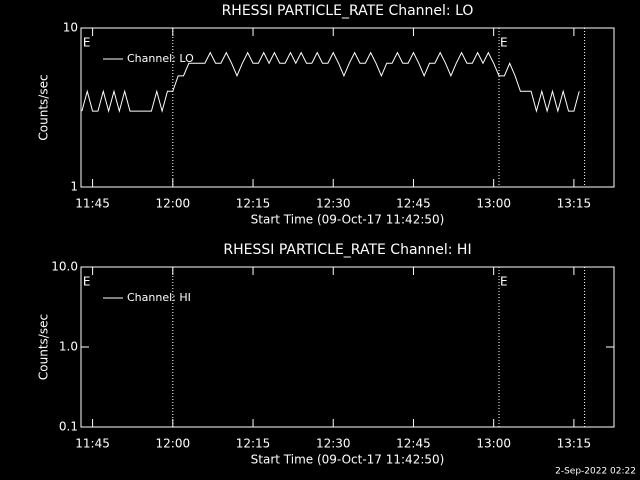 This screenshot has width=640, height=480. What do you see at coordinates (330, 82) in the screenshot?
I see `data-line` at bounding box center [330, 82].